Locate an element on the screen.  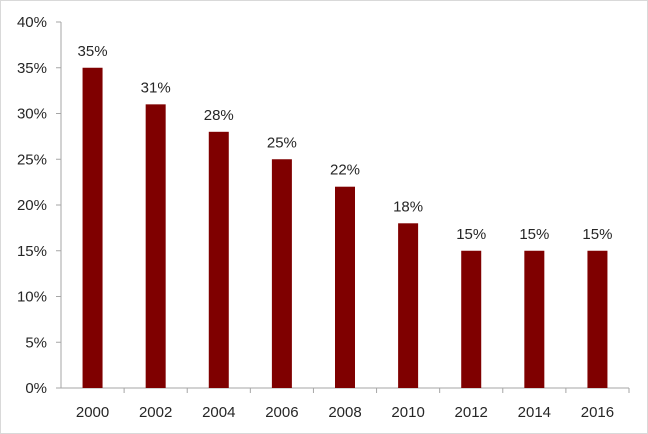
y-tick-label: 35% is located at coordinates (32, 68).